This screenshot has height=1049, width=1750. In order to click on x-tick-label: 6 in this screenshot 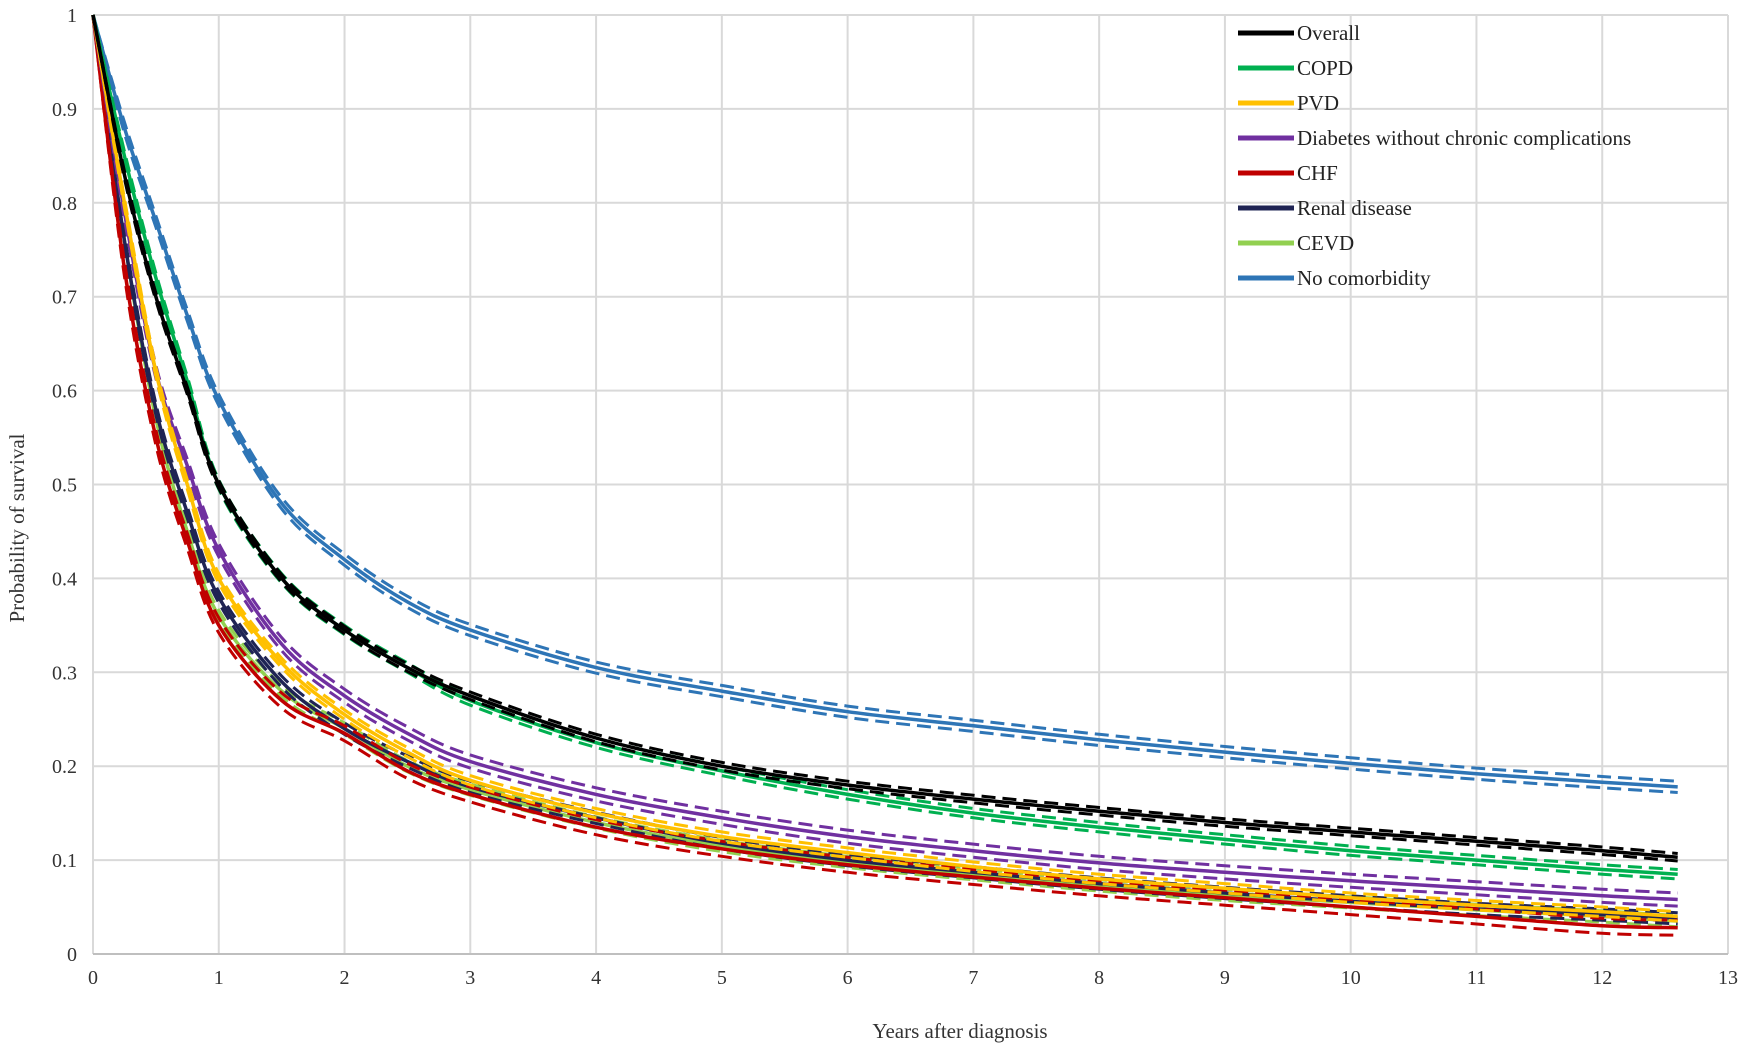, I will do `click(848, 978)`.